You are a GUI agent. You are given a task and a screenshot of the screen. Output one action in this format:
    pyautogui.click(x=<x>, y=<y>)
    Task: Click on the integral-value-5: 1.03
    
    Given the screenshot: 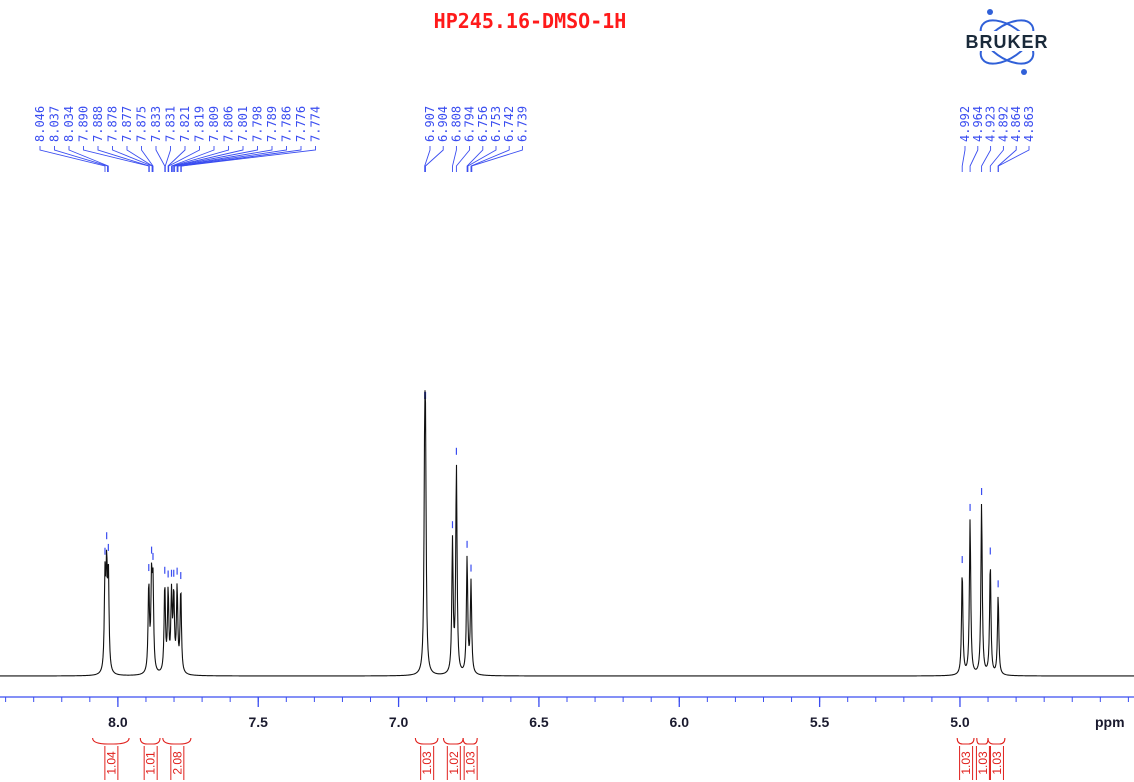 What is the action you would take?
    pyautogui.click(x=471, y=763)
    